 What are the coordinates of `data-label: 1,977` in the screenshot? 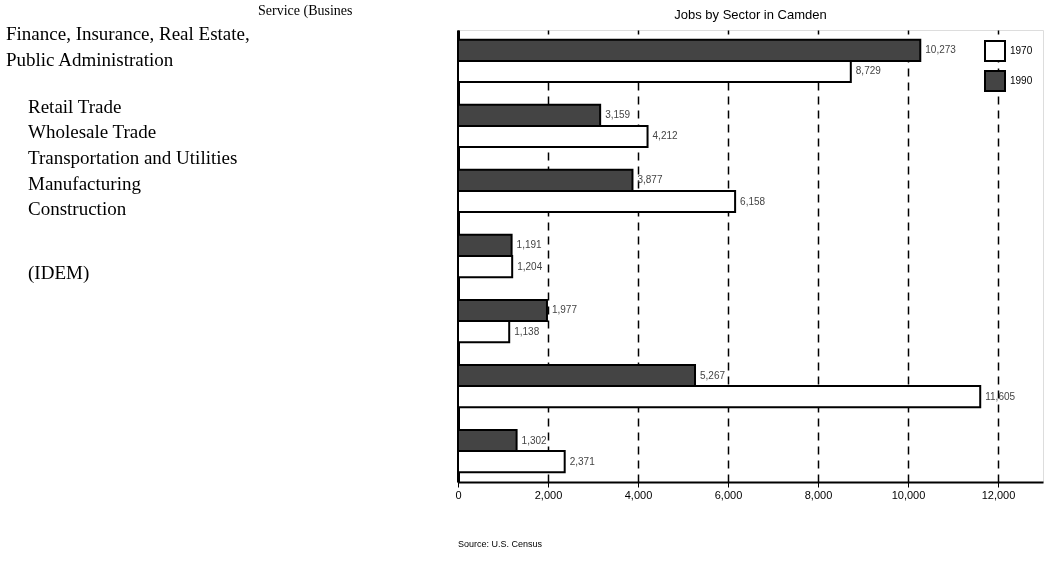 It's located at (564, 310).